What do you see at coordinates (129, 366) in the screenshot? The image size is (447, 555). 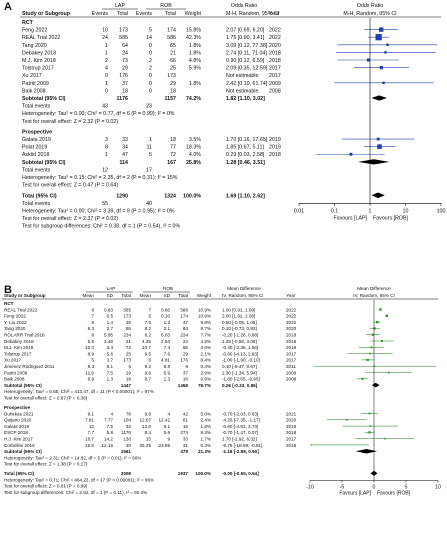 I see `total1-cell: 6` at bounding box center [129, 366].